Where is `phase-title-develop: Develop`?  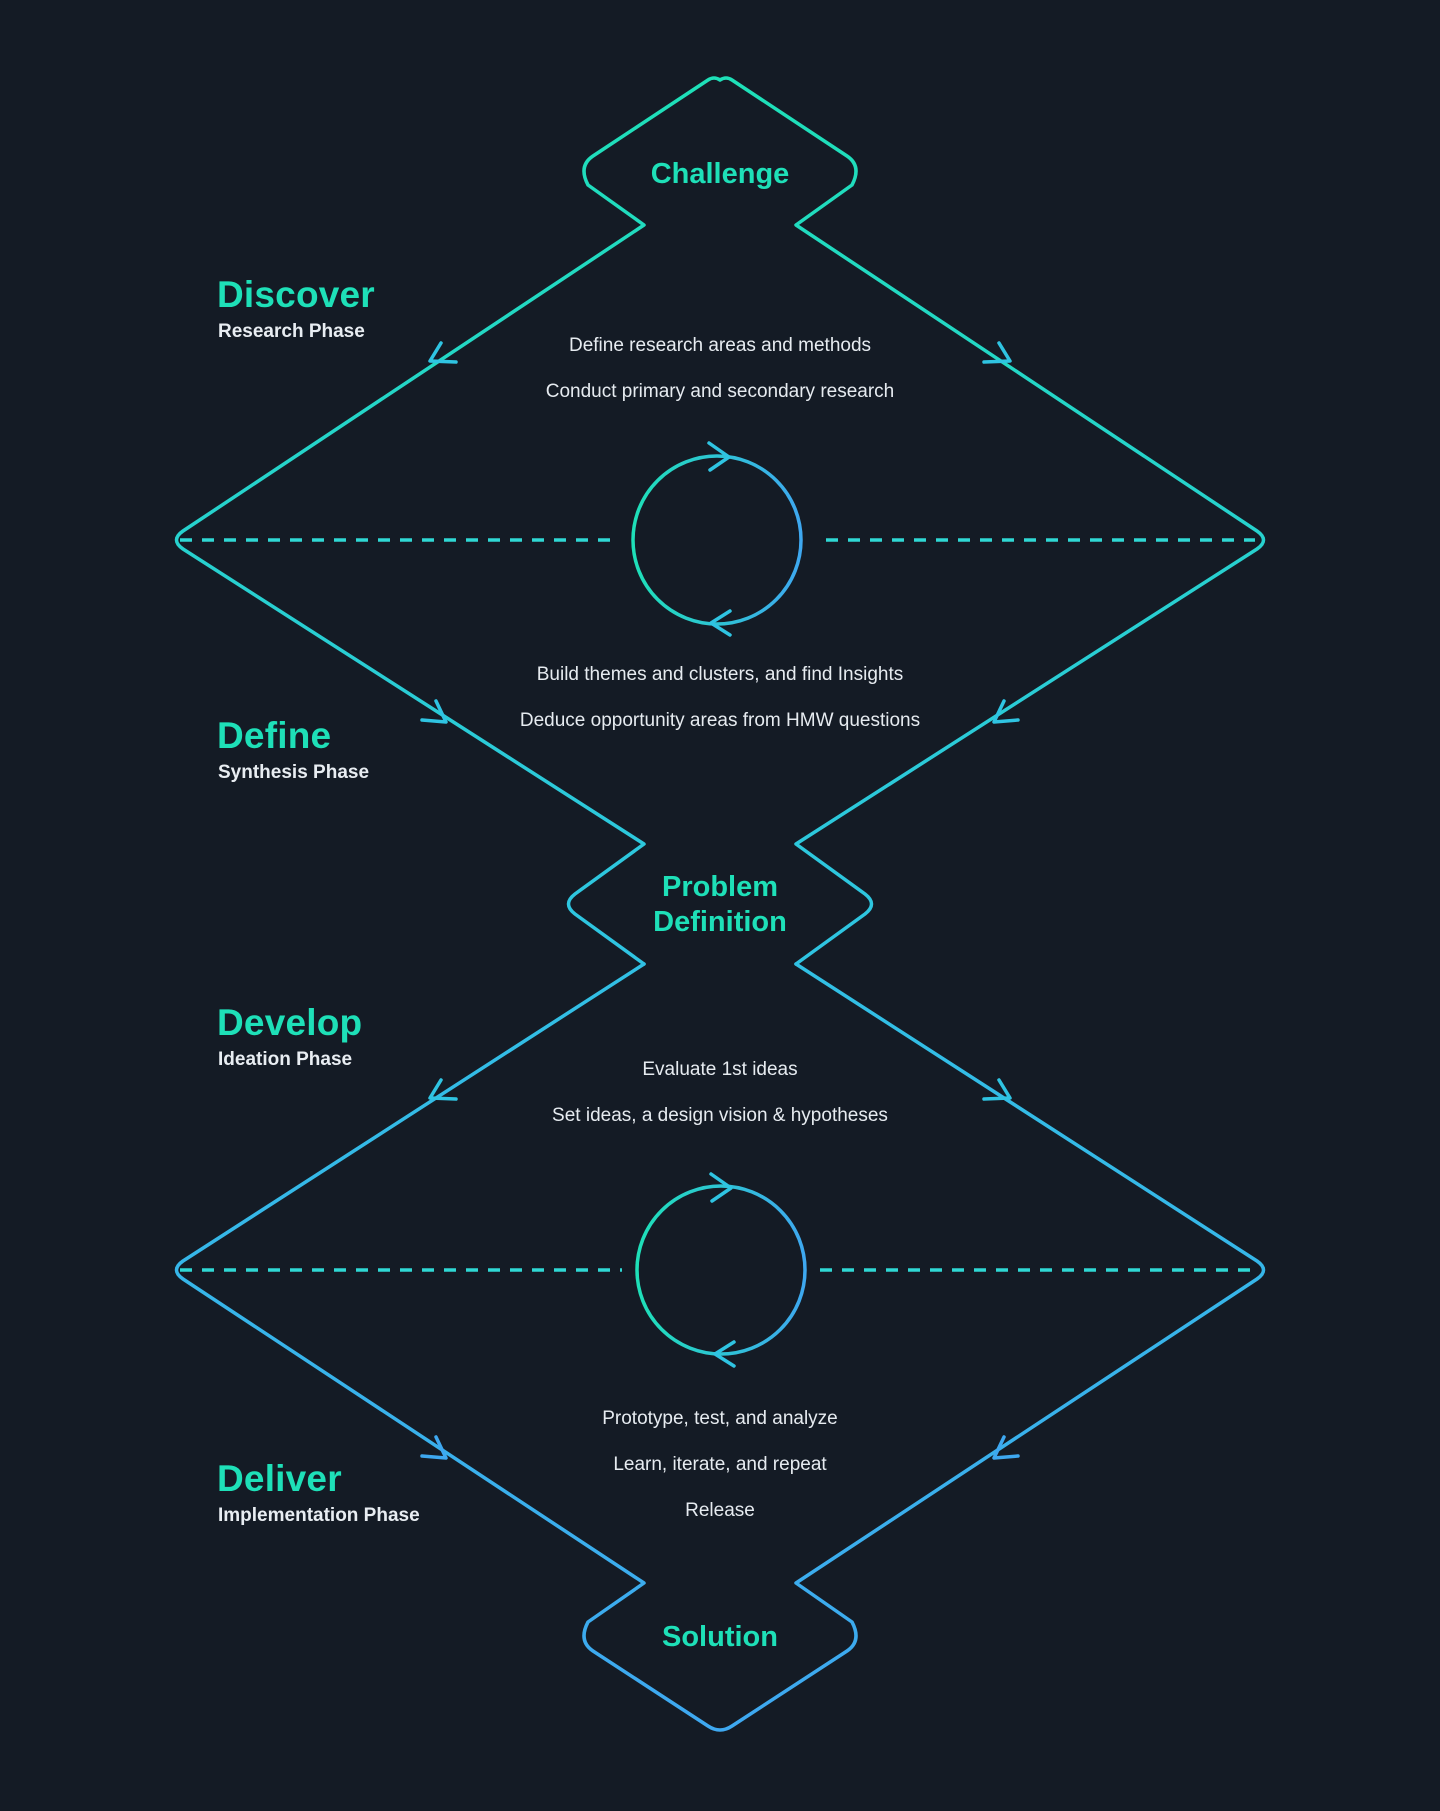 phase-title-develop: Develop is located at coordinates (290, 1022).